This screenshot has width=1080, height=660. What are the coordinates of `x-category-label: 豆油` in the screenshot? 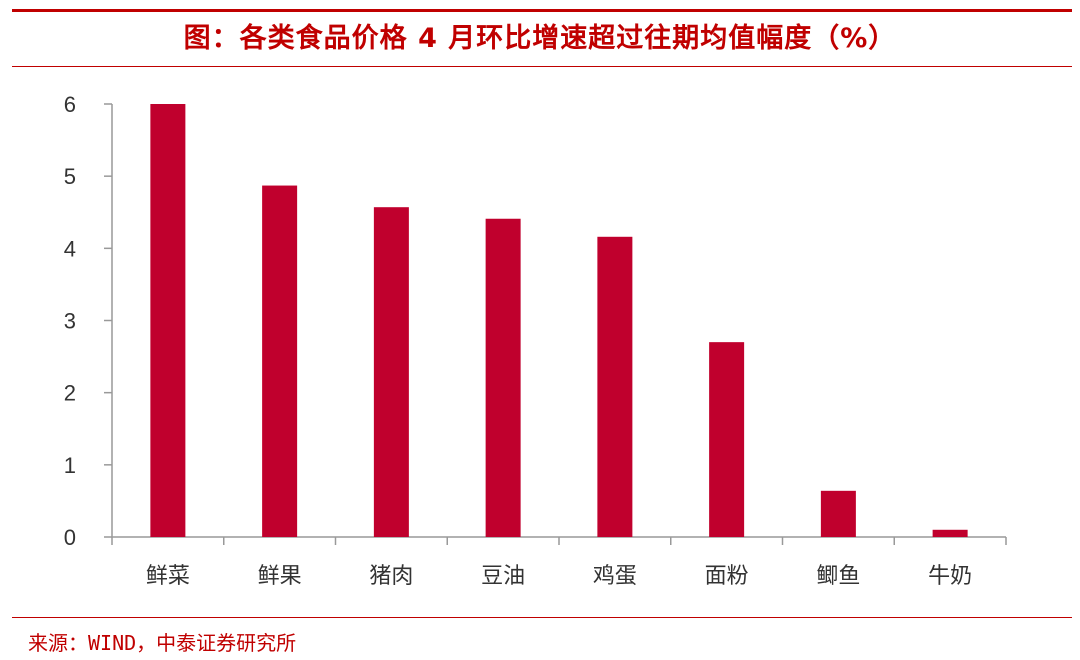 It's located at (503, 576).